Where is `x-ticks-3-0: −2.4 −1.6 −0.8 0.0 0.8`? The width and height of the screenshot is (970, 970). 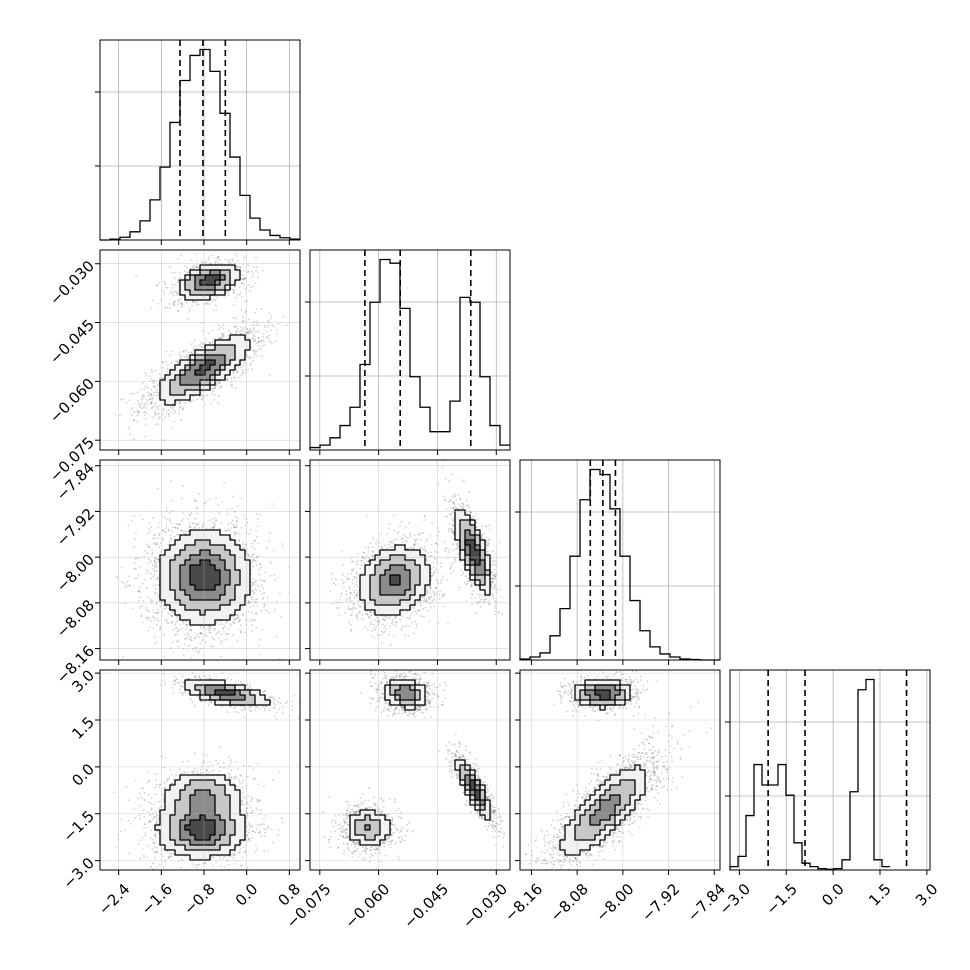 x-ticks-3-0: −2.4 −1.6 −0.8 0.0 0.8 is located at coordinates (199, 894).